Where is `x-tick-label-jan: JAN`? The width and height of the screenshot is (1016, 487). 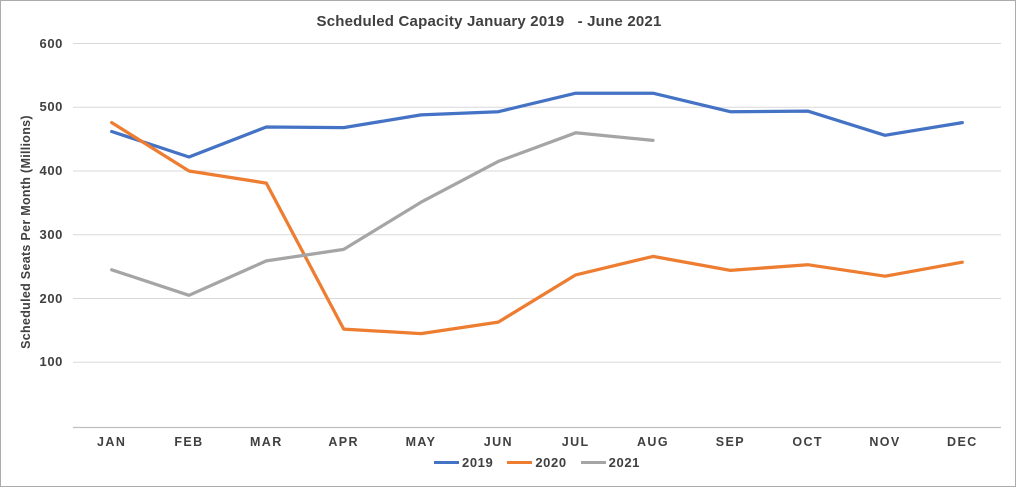
x-tick-label-jan: JAN is located at coordinates (112, 442).